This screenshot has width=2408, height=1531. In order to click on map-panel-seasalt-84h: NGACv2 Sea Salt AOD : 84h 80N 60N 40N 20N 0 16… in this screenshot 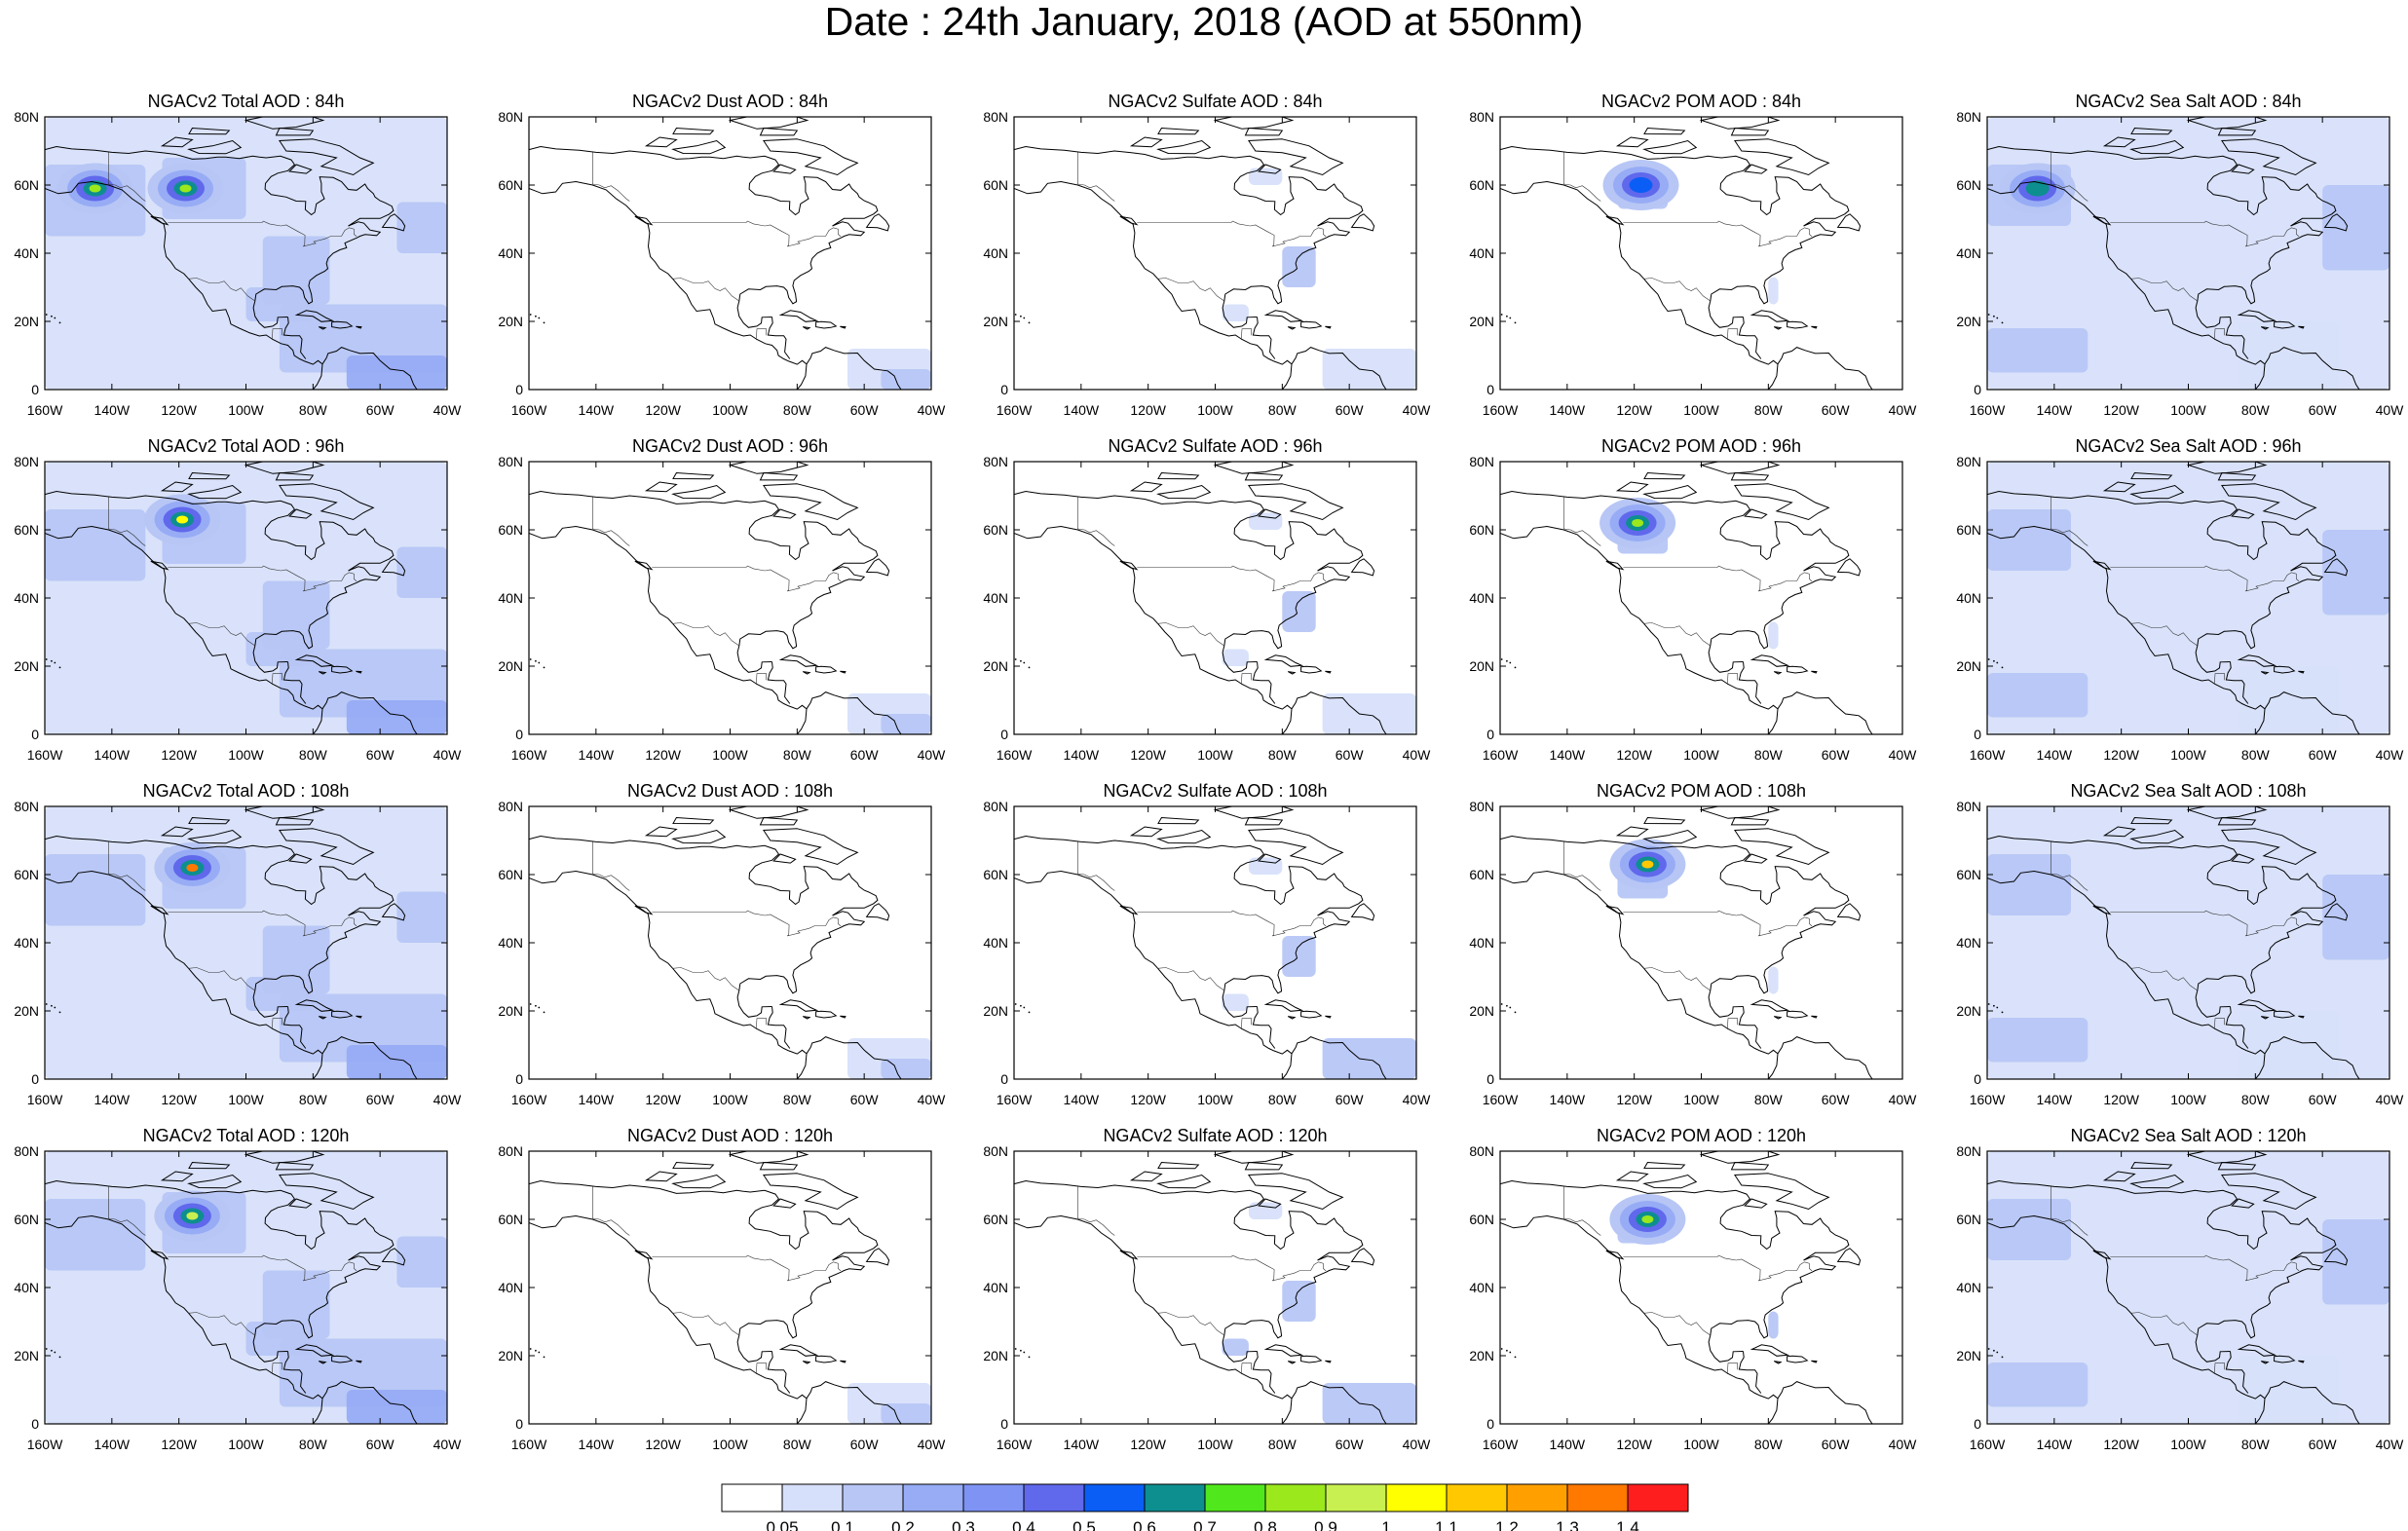, I will do `click(2175, 260)`.